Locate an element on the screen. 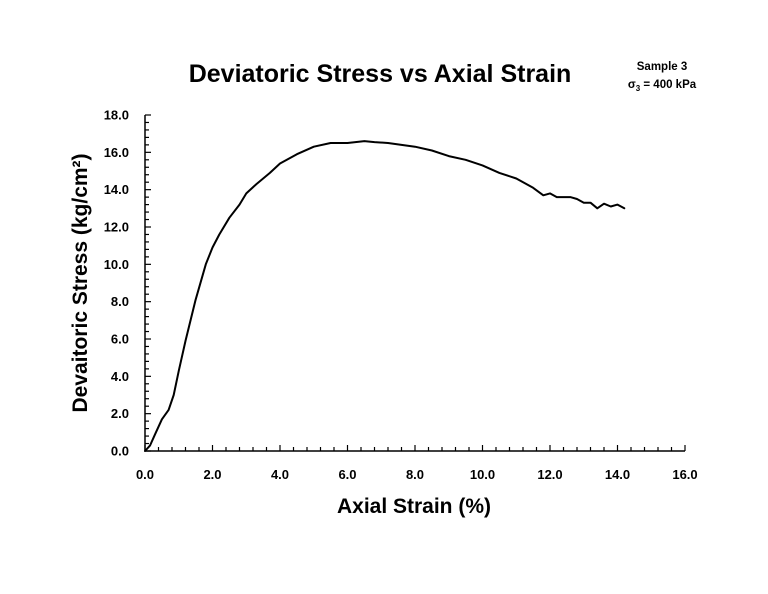  x-tick-label: 14.0 is located at coordinates (617, 474).